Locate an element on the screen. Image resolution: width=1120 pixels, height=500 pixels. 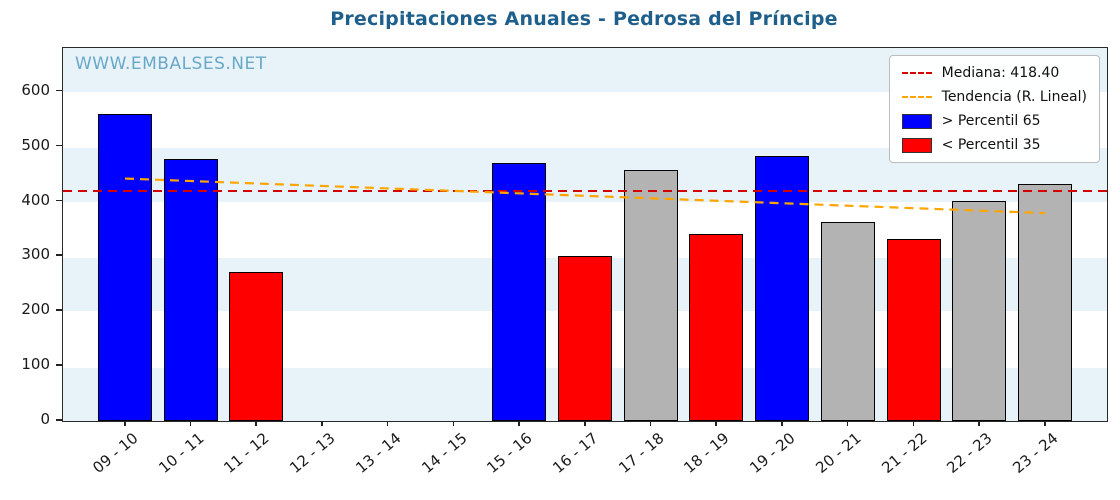
legend-item: Mediana: 418.40 is located at coordinates (994, 73).